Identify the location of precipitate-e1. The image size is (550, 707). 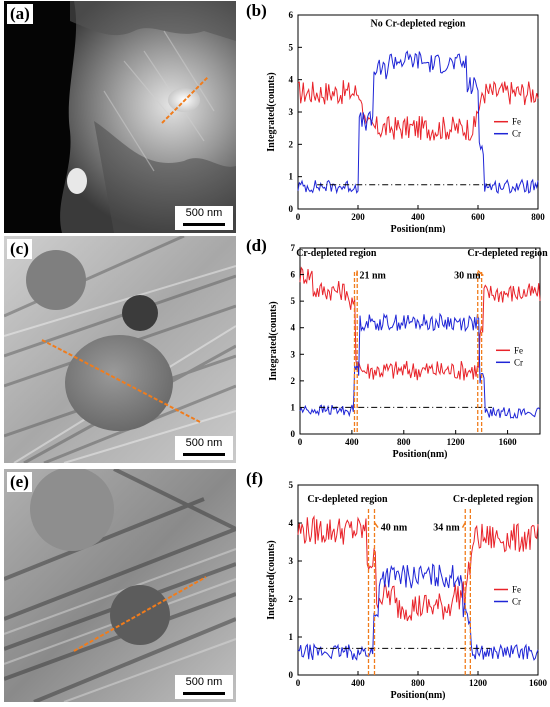
(72, 510).